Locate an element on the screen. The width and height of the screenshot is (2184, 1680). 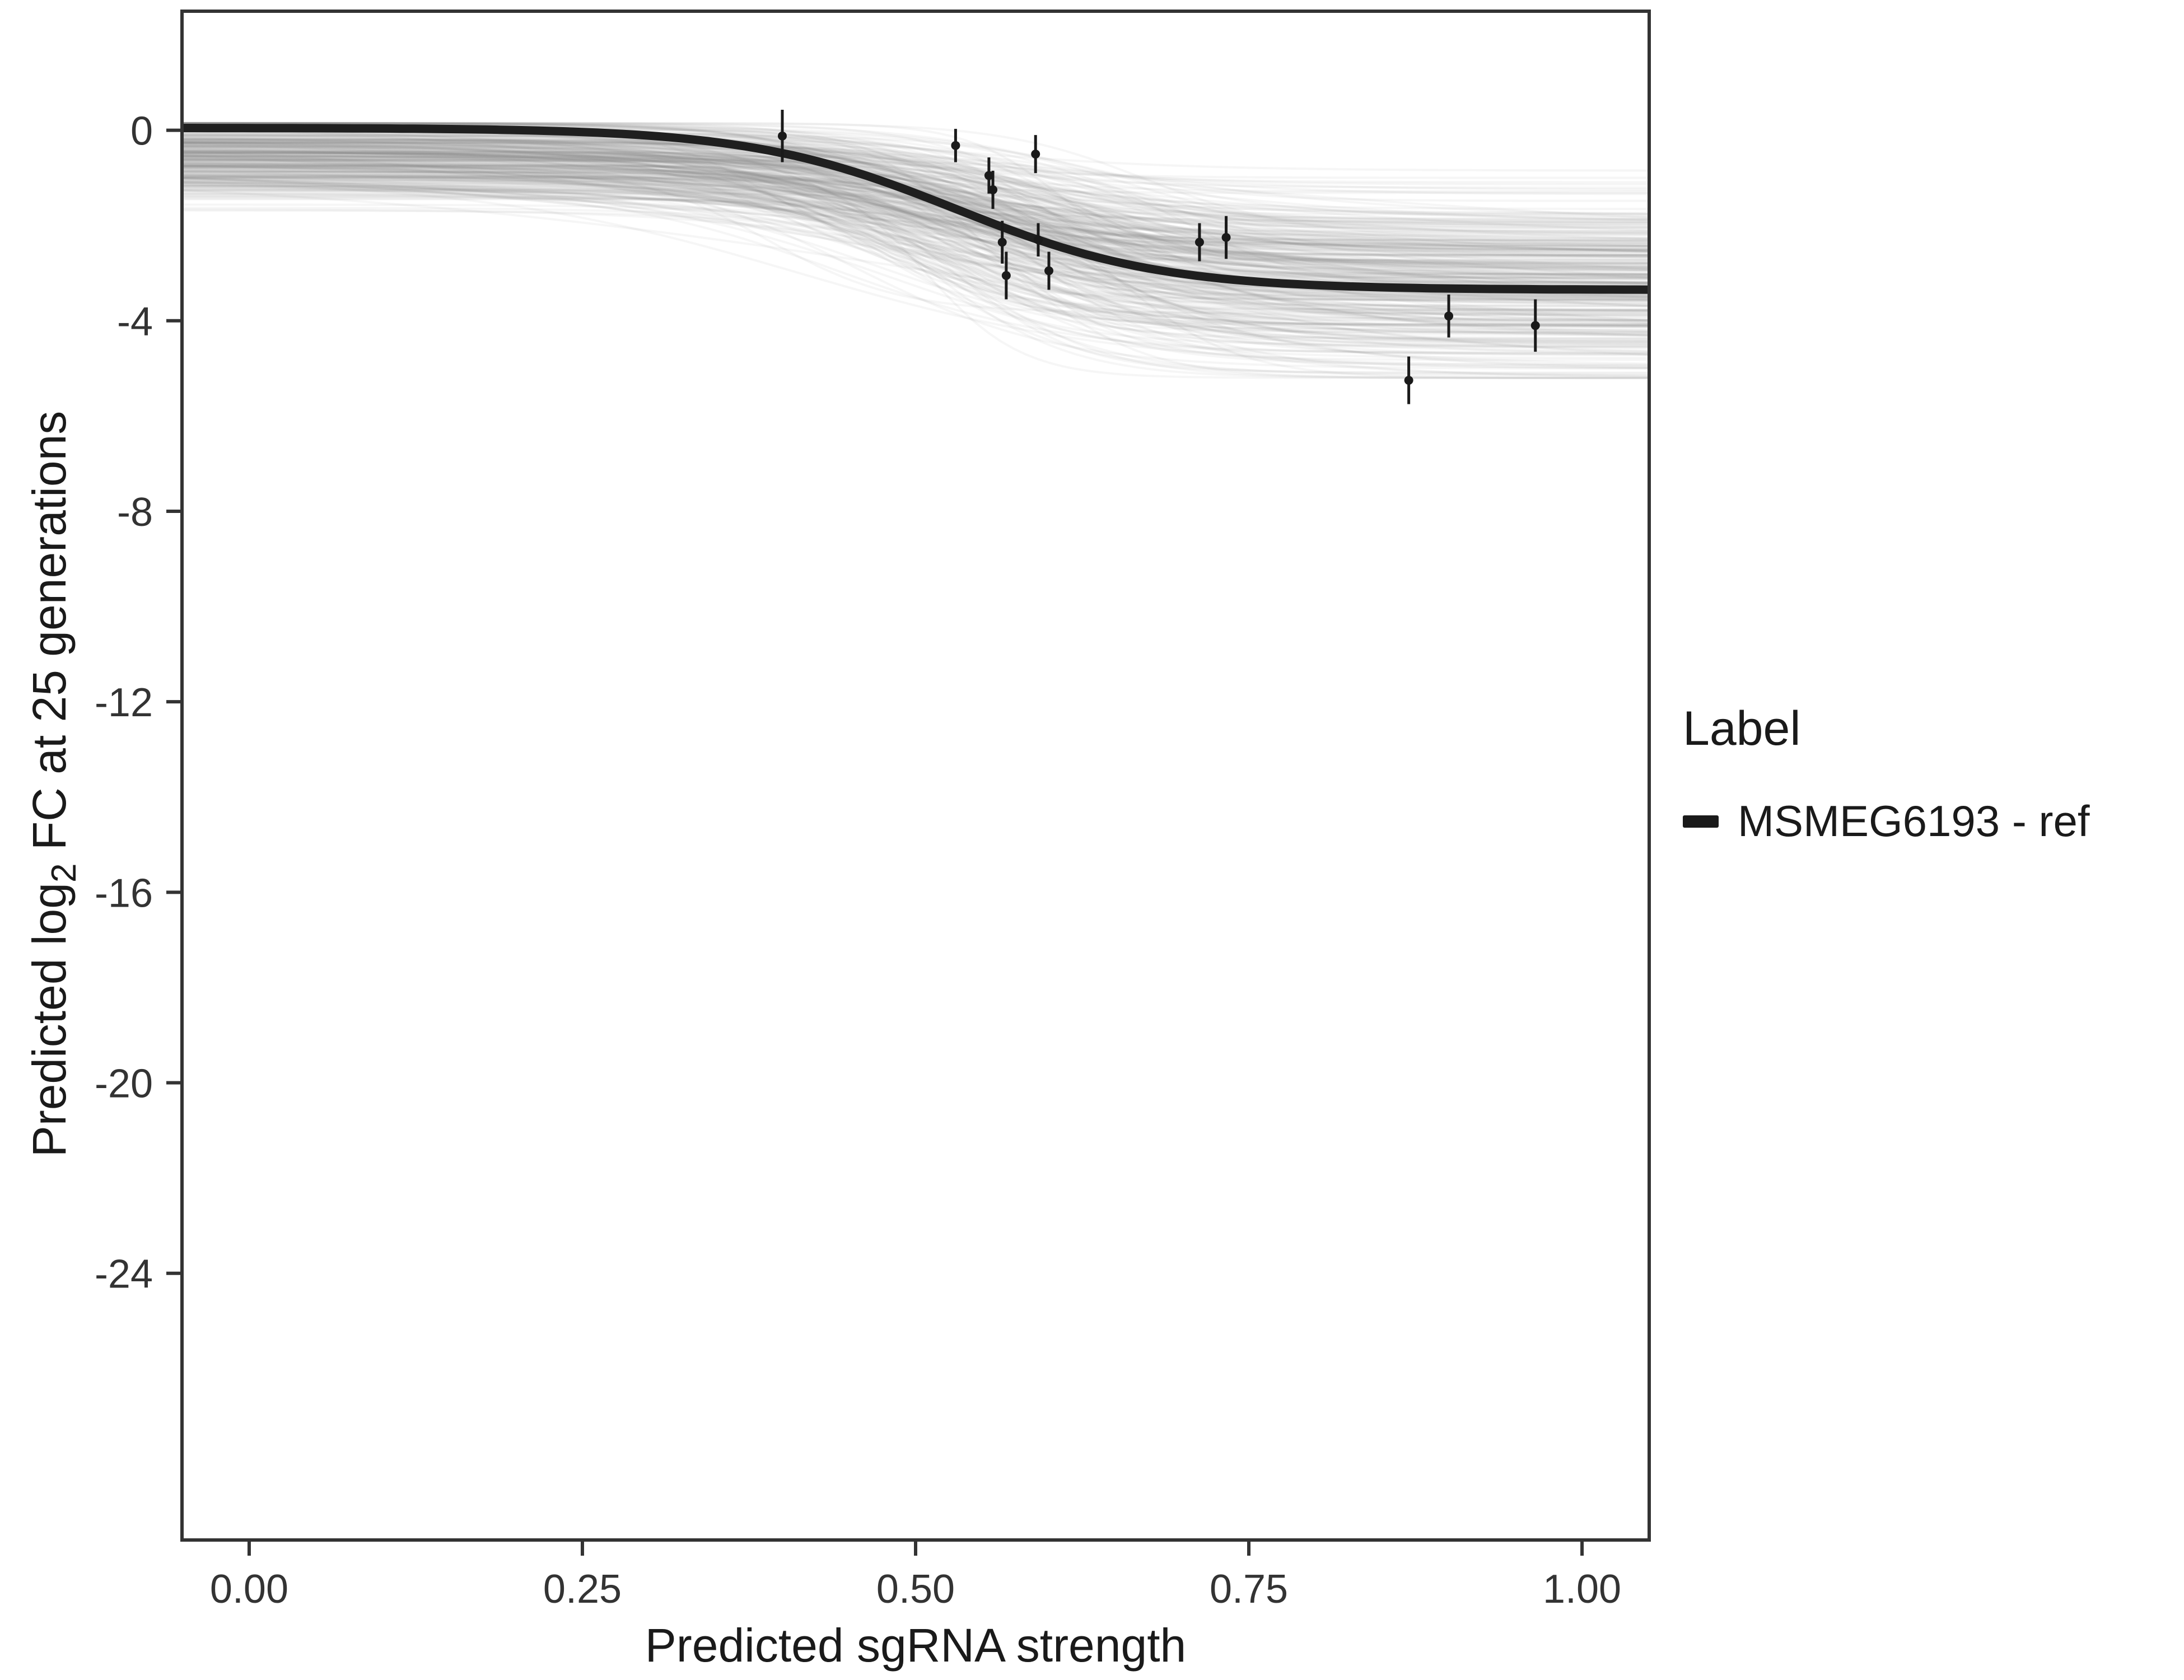
y-axis-title-subscript: 2 is located at coordinates (64, 873).